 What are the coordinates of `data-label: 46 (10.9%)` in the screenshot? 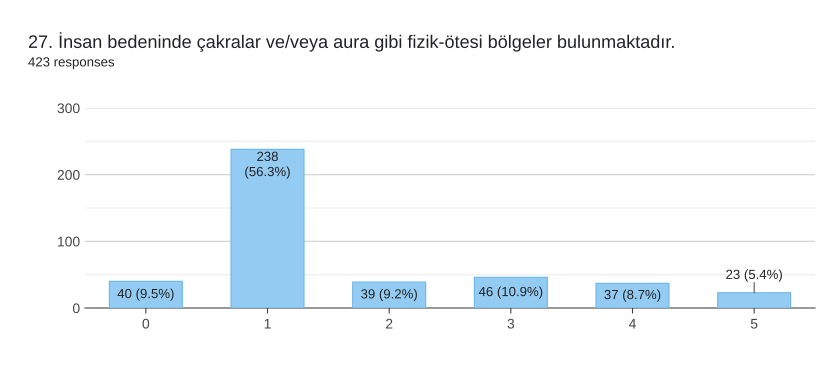 It's located at (510, 292).